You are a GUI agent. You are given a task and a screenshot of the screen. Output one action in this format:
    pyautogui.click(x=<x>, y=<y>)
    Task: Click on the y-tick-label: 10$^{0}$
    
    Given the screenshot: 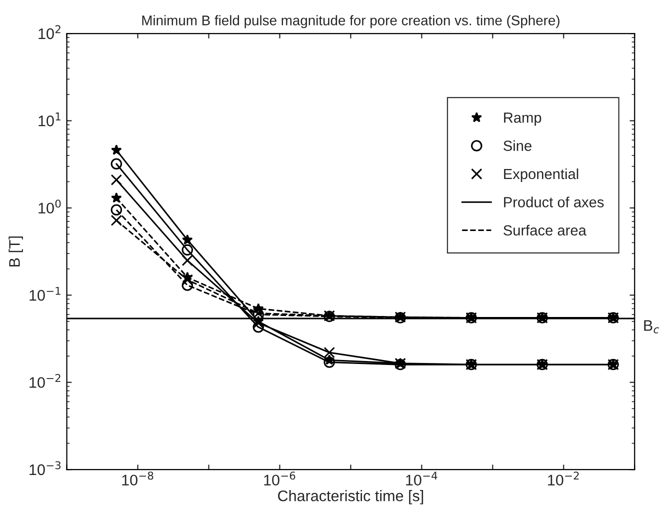 What is the action you would take?
    pyautogui.click(x=49, y=207)
    